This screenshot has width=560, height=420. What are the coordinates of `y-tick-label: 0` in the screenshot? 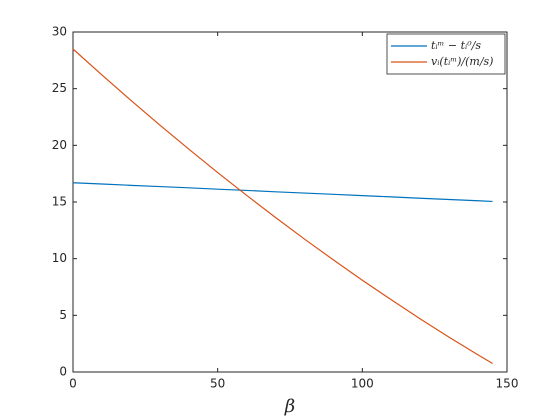 It's located at (63, 372).